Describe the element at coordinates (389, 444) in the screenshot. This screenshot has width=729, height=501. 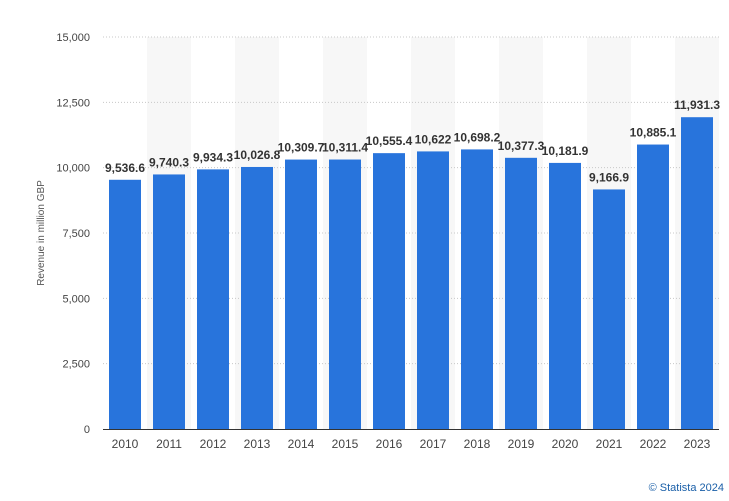
I see `x-tick-label-2016: 2016` at that location.